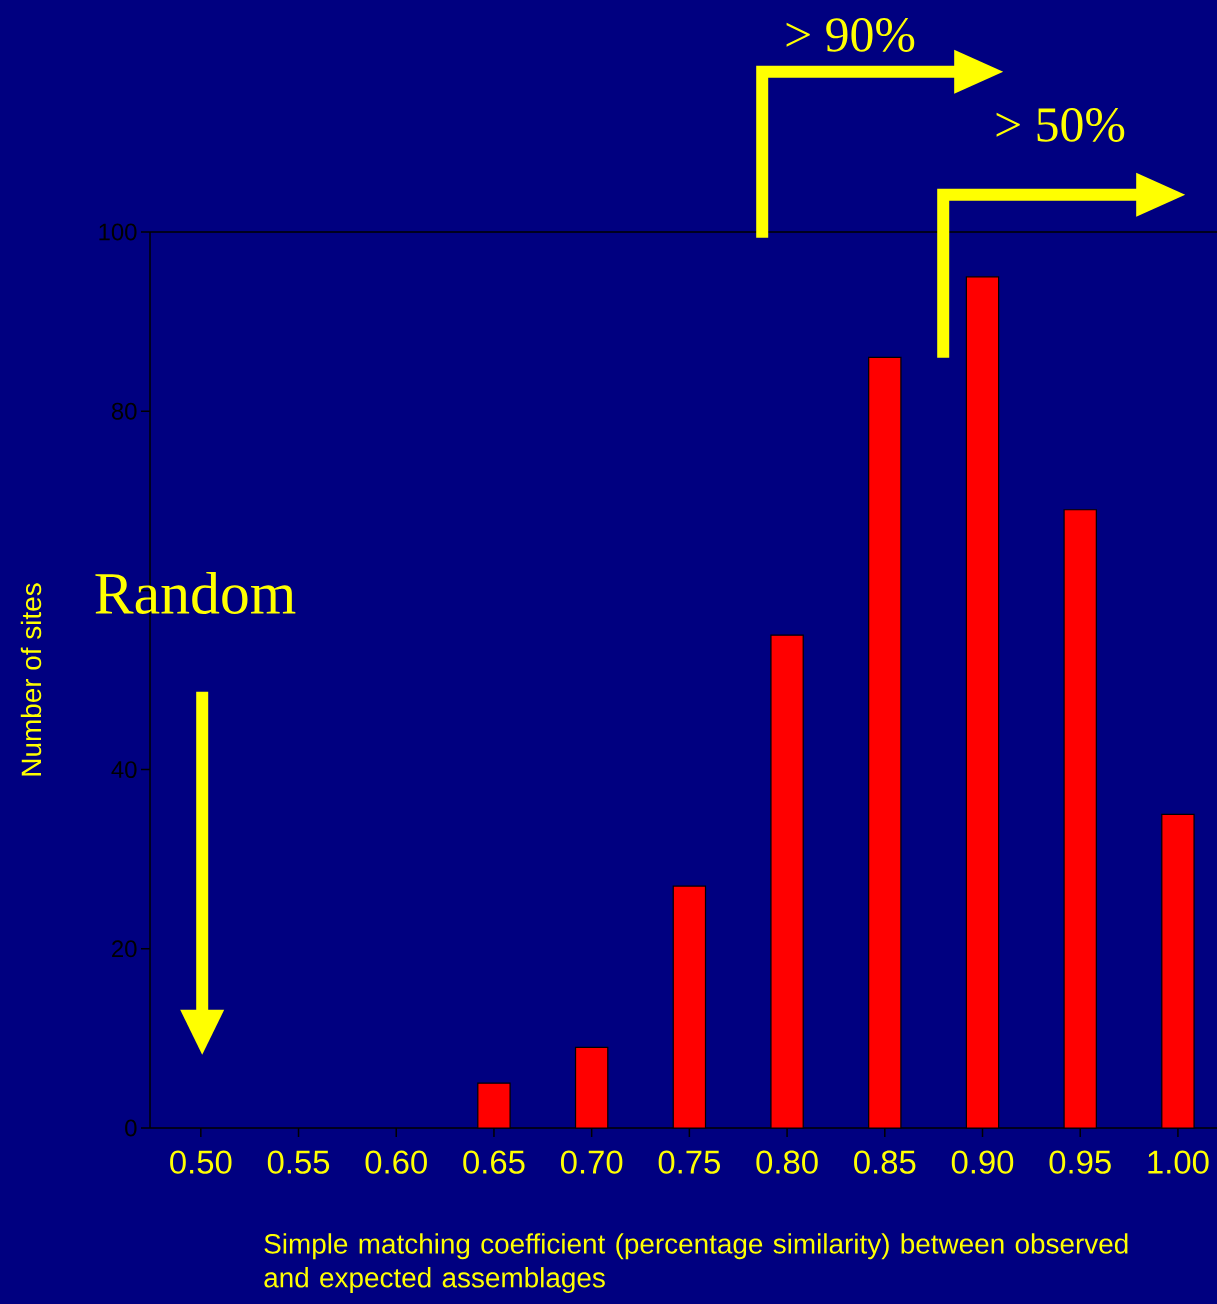  I want to click on x-tick-label: 0.50, so click(201, 1162).